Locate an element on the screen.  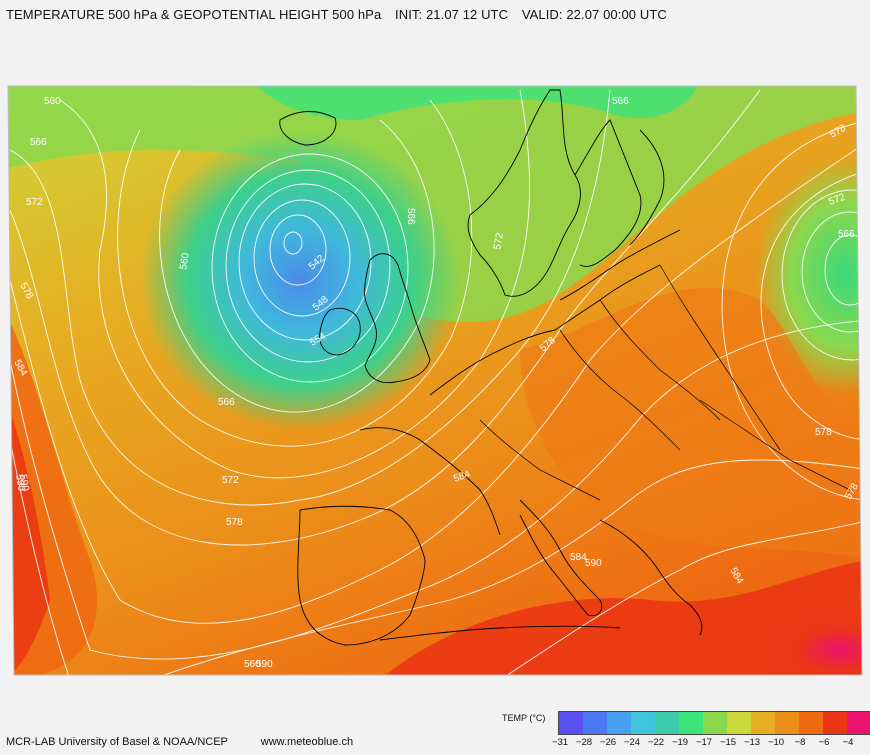
legend-tick: −22 is located at coordinates (656, 742).